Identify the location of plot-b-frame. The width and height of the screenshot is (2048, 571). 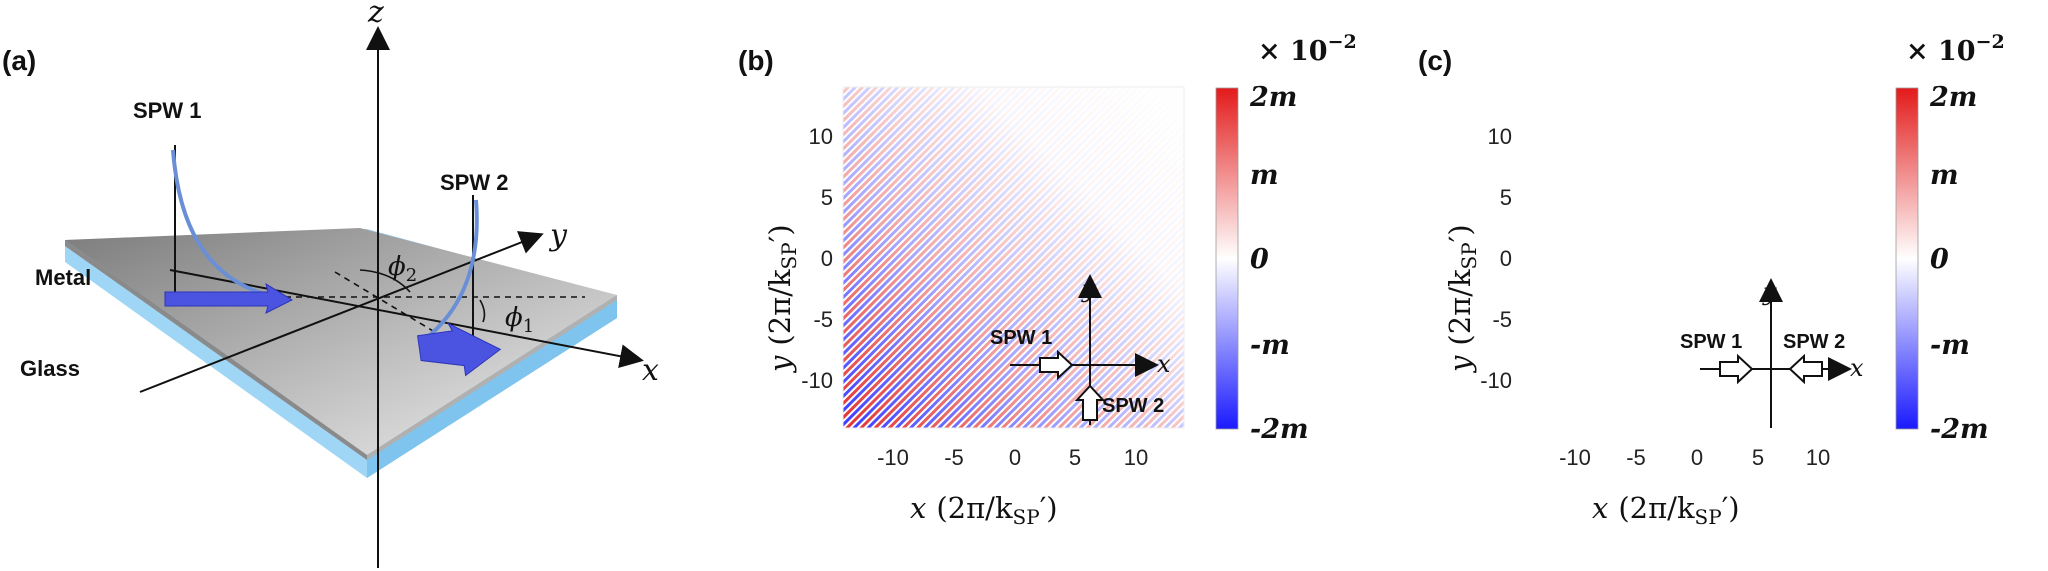
(1013, 257).